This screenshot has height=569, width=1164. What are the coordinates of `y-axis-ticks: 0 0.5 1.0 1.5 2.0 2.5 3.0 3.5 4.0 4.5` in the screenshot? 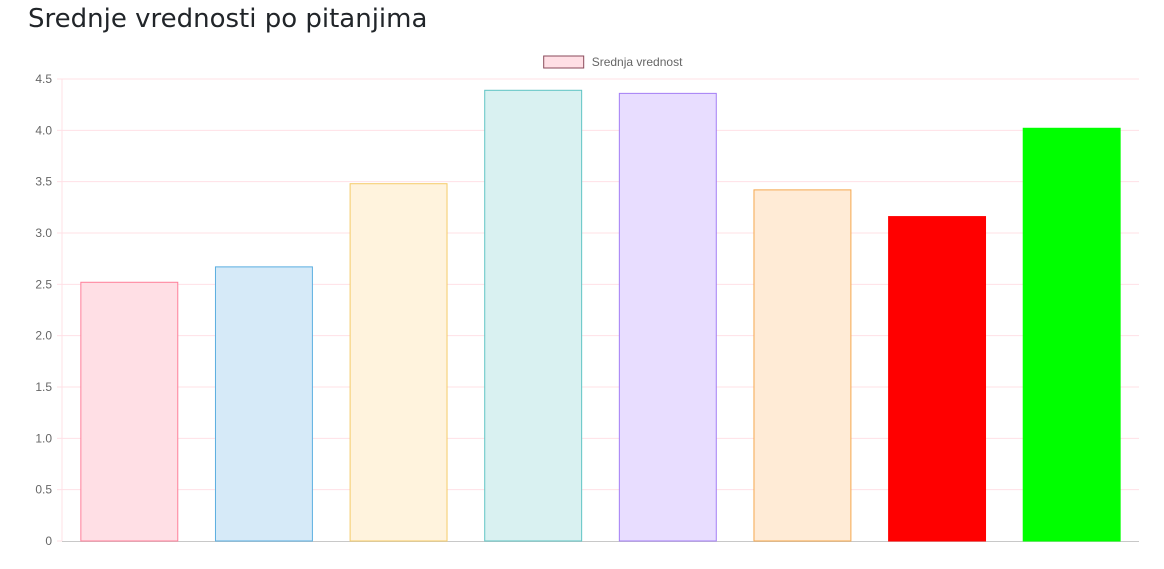 It's located at (48, 310).